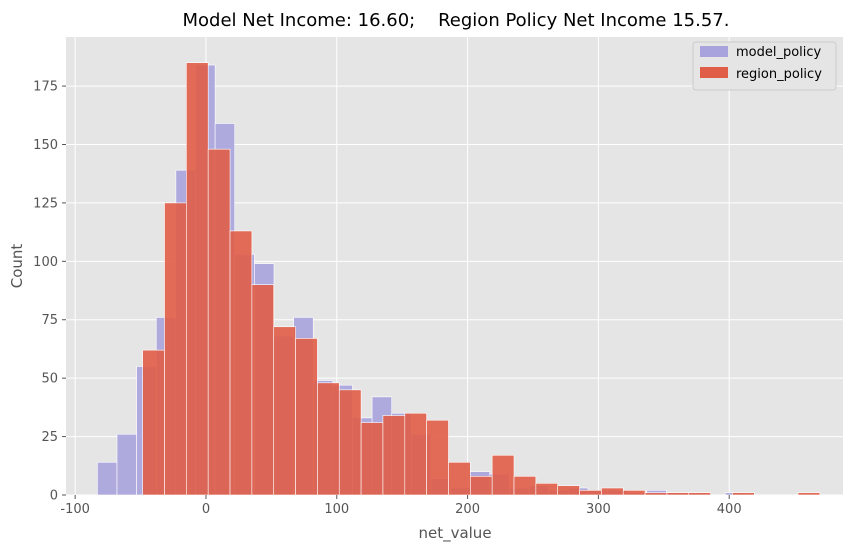 This screenshot has height=550, width=851. I want to click on legend: model_policy region_policy, so click(764, 66).